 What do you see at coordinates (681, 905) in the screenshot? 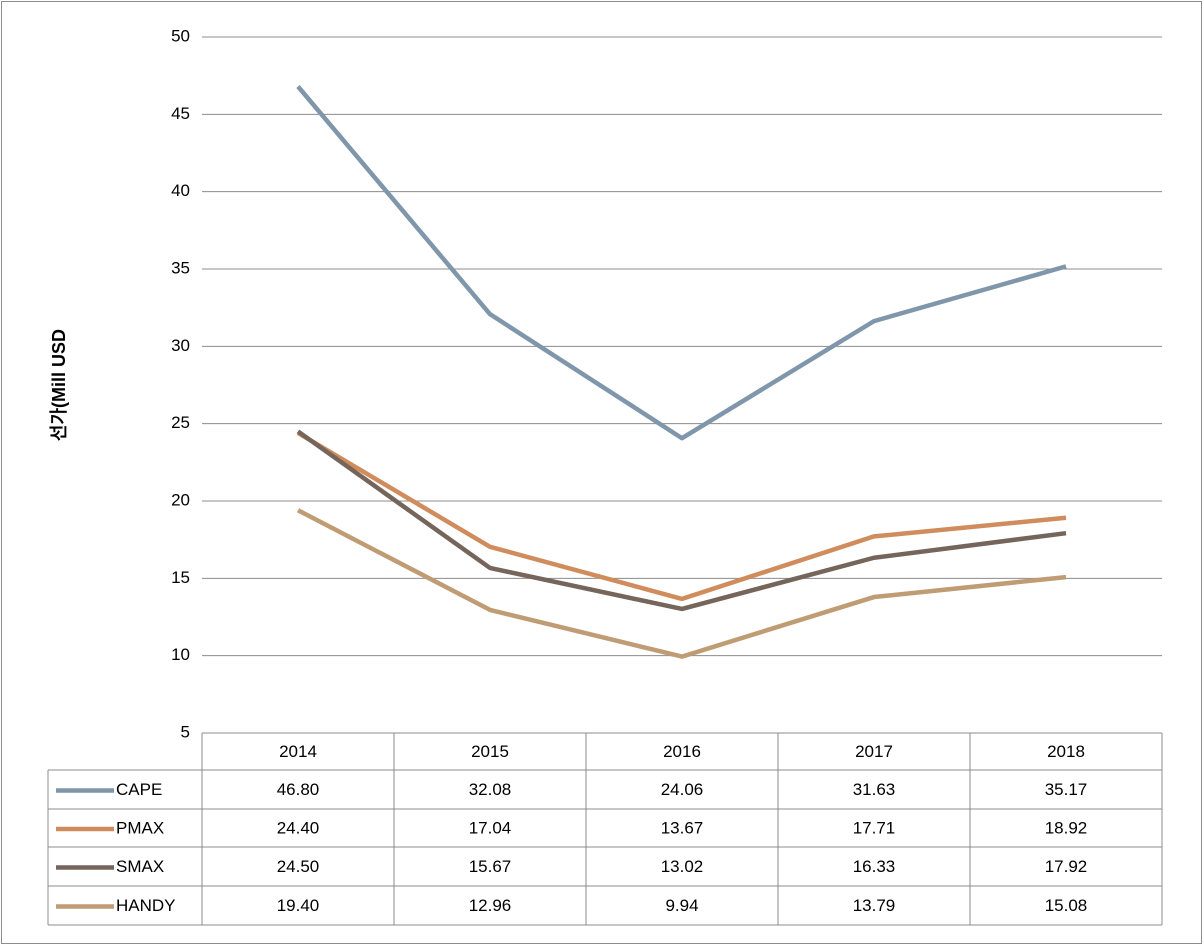
I see `table-value: 9.94` at bounding box center [681, 905].